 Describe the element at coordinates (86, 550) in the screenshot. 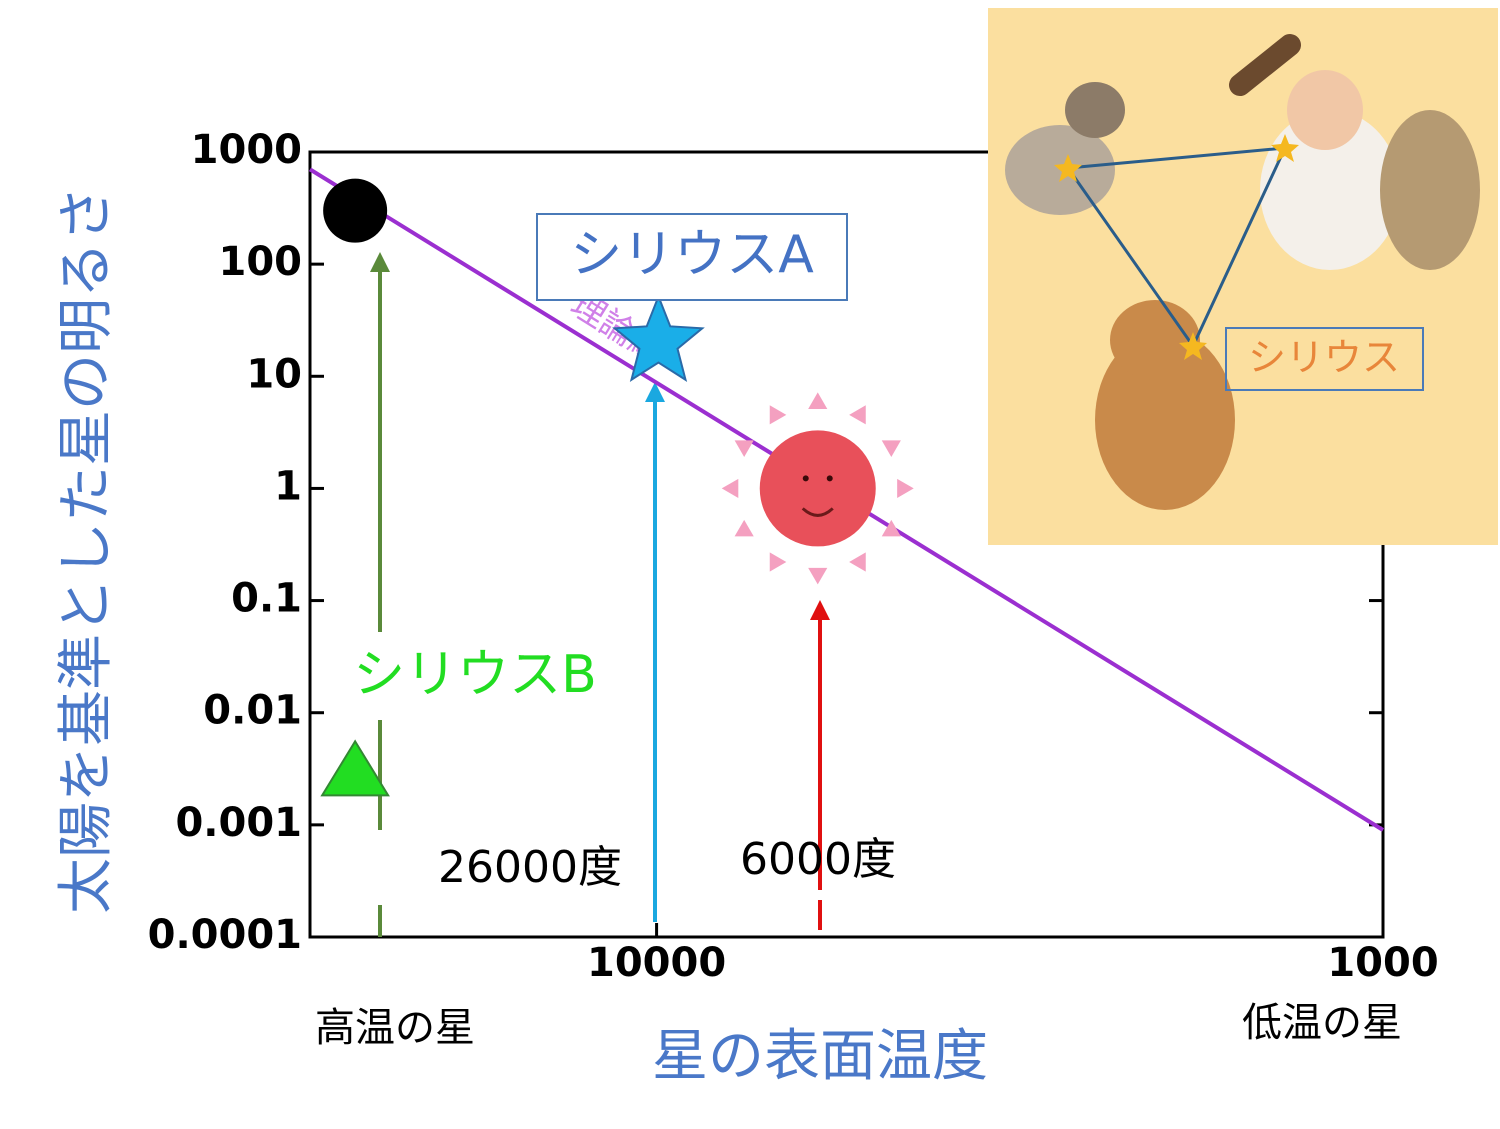

I see `y-axis-label: 太陽を基準とした星の明るさ` at that location.